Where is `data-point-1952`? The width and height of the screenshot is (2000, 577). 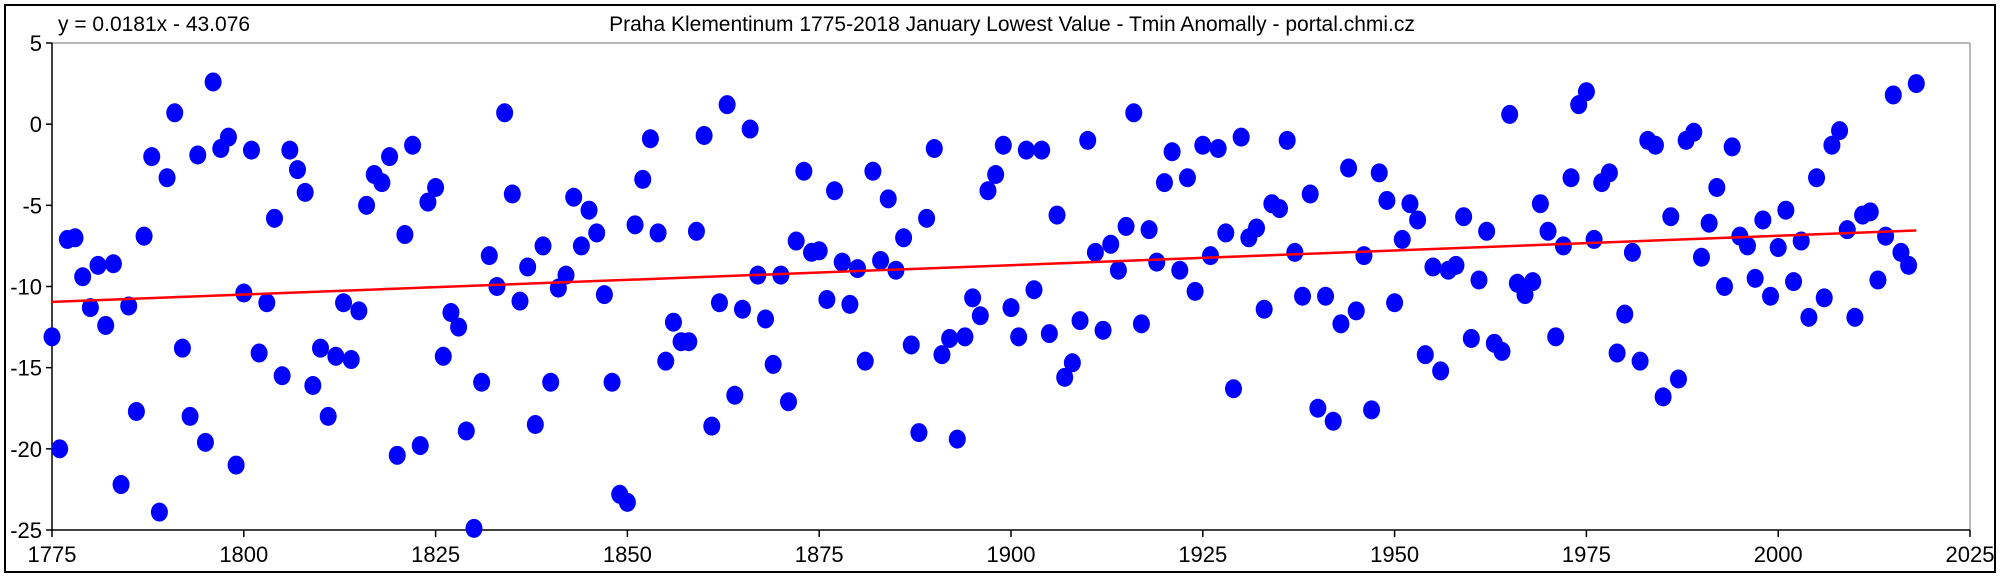
data-point-1952 is located at coordinates (1410, 204).